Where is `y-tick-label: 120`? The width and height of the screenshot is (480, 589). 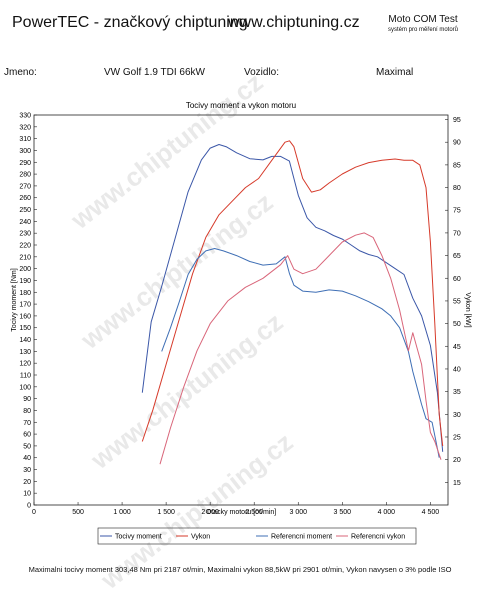 y-tick-label: 120 is located at coordinates (25, 364).